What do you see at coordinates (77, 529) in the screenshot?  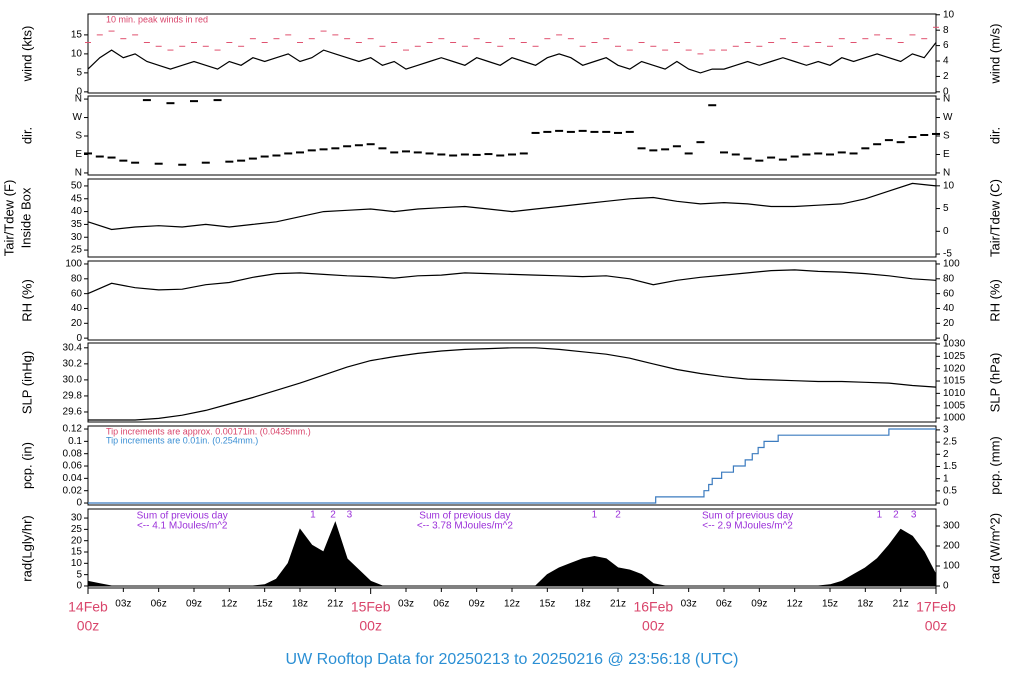 I see `y-tick-label: 25` at bounding box center [77, 529].